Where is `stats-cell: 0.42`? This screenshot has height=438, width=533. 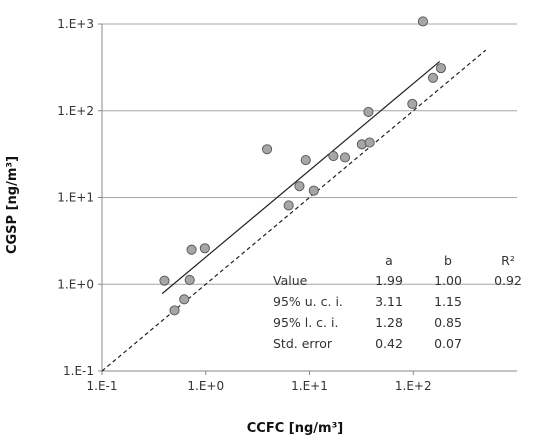
stats-cell: 0.42 is located at coordinates (389, 343).